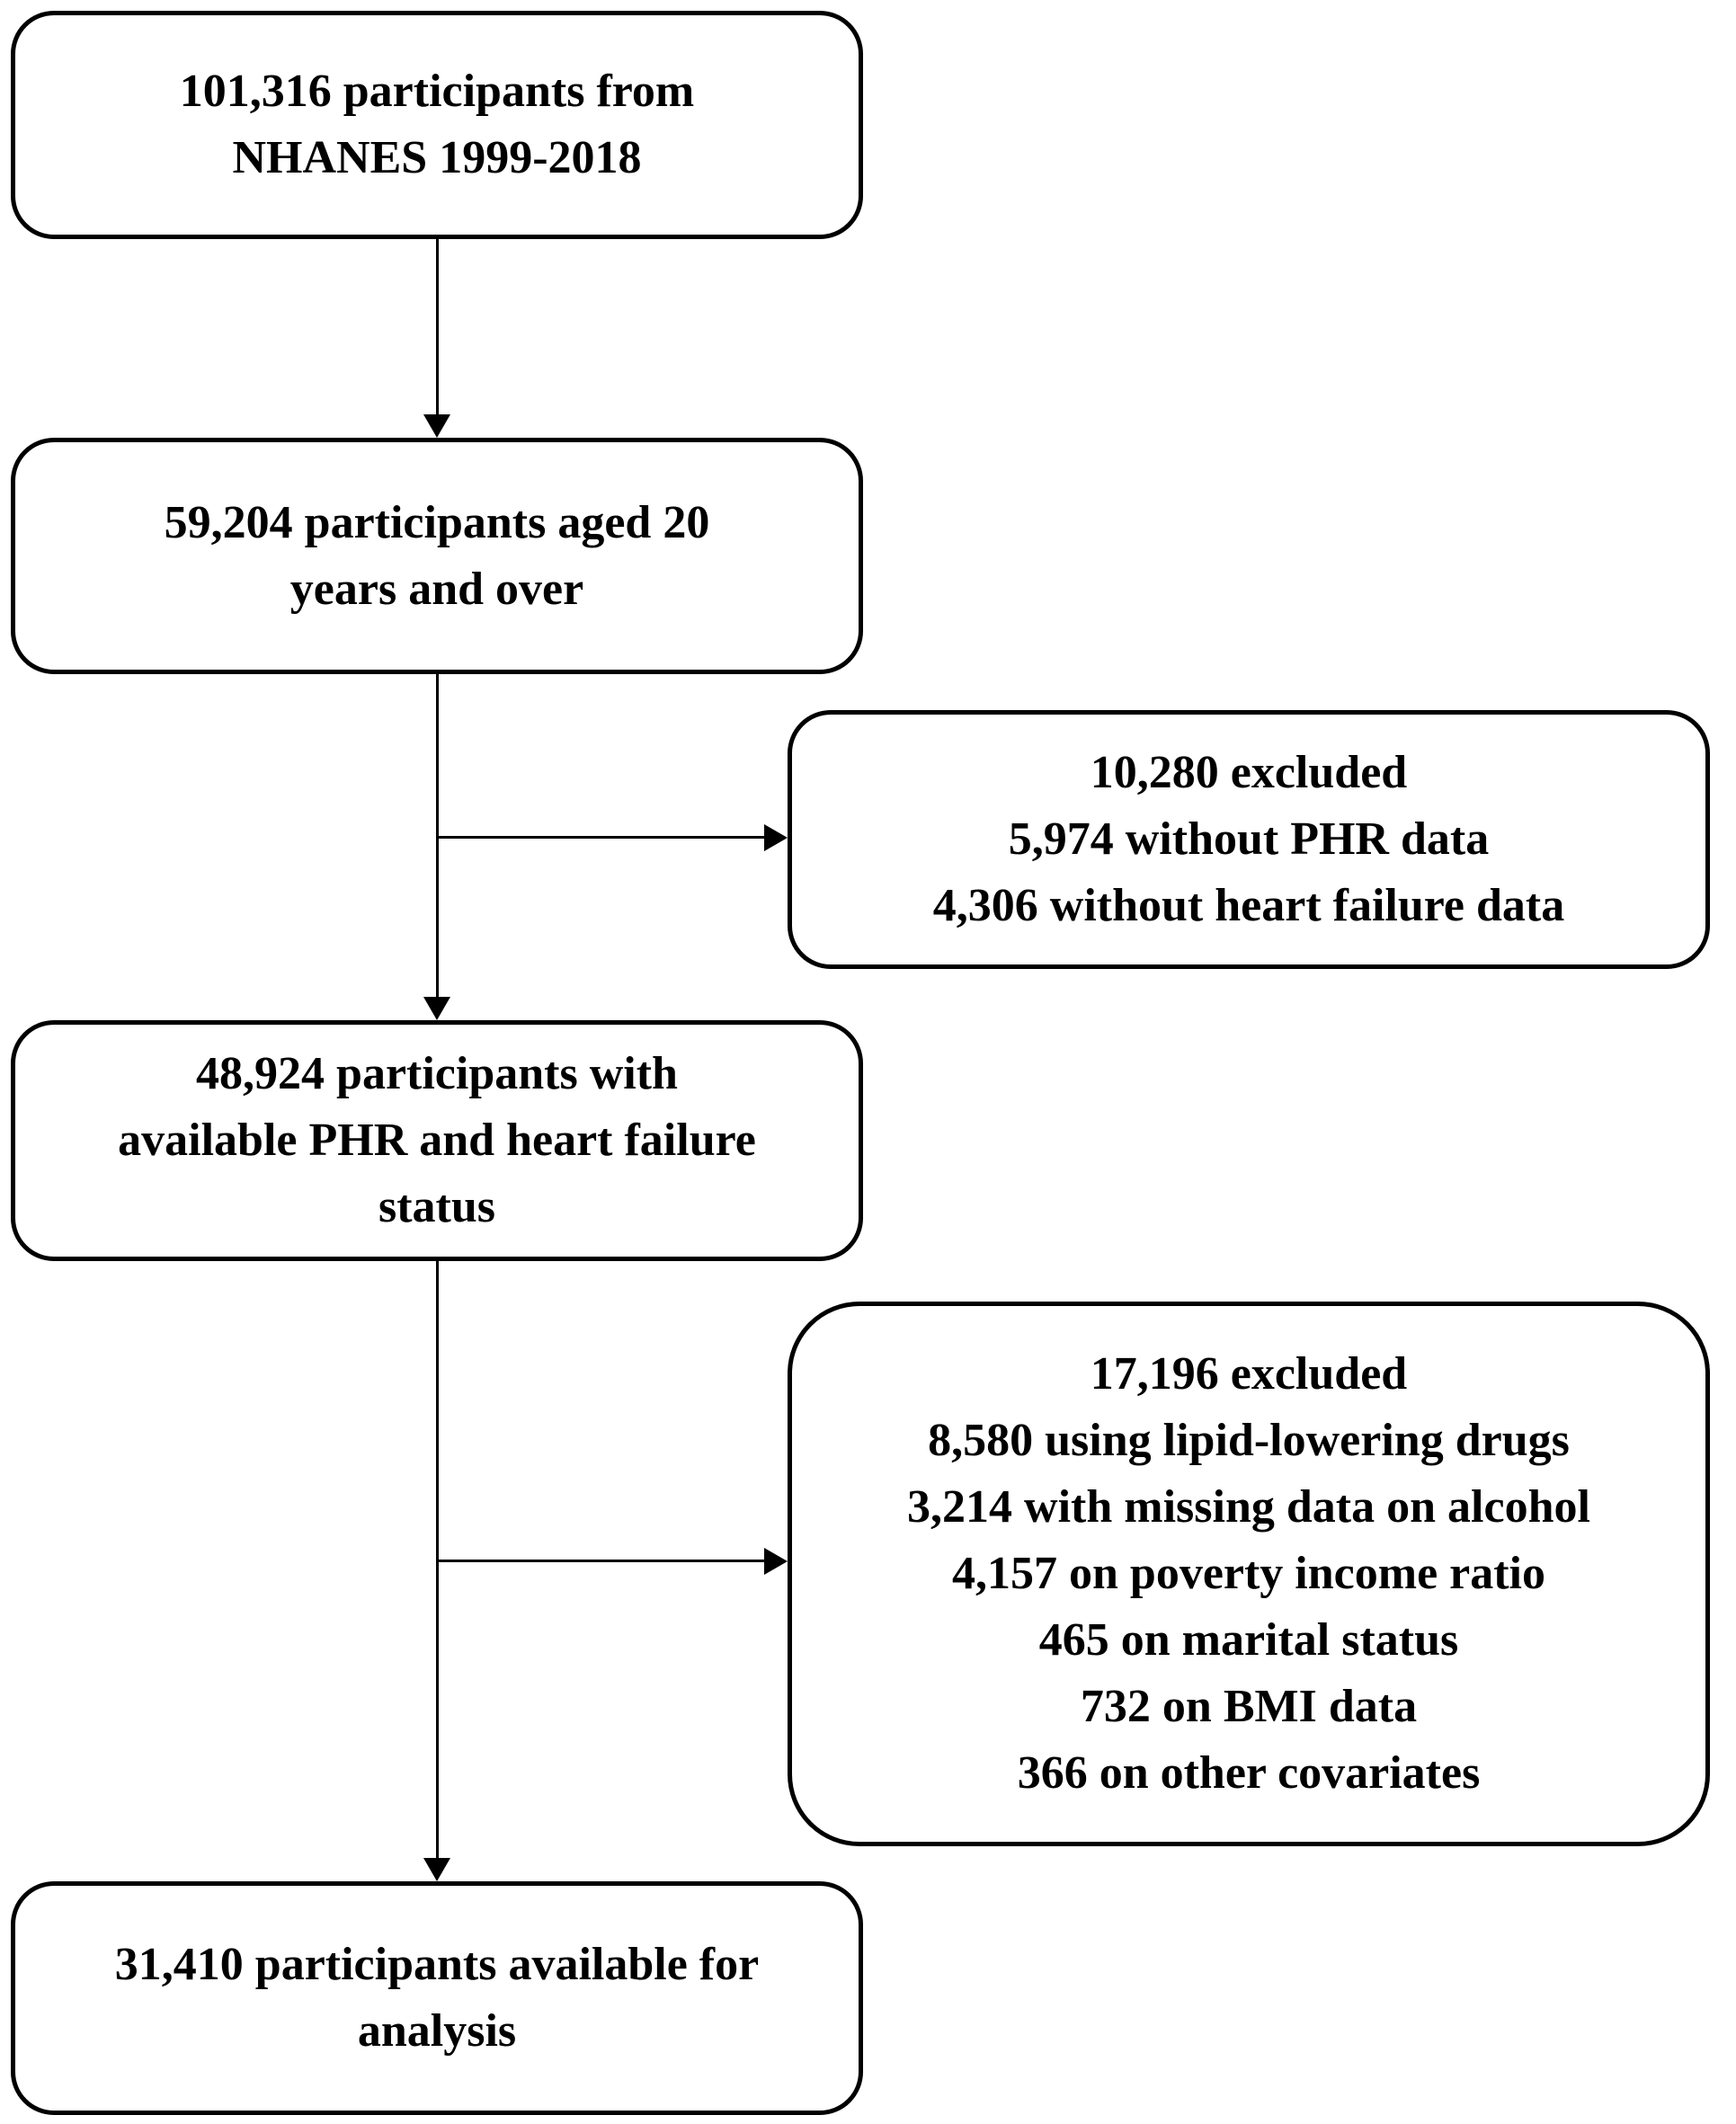 This screenshot has height=2124, width=1736. I want to click on box-line: 10,280 excluded, so click(1249, 772).